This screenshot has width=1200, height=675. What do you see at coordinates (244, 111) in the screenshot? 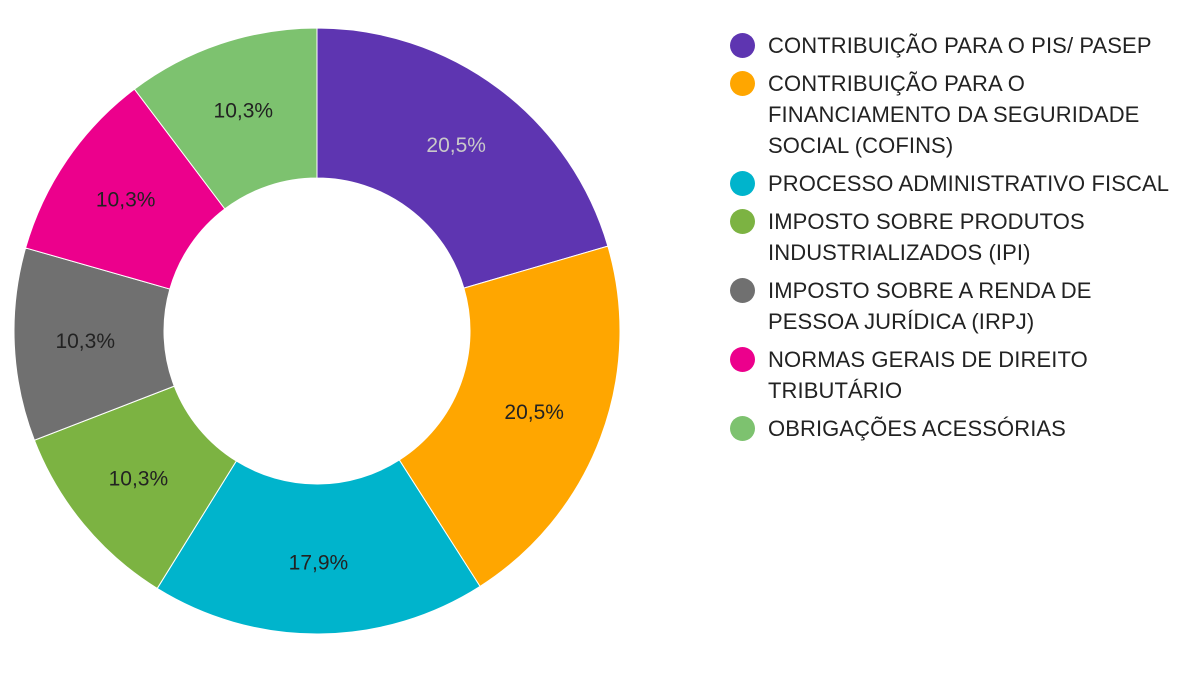
I see `slice-value-label-7: 10,3%` at bounding box center [244, 111].